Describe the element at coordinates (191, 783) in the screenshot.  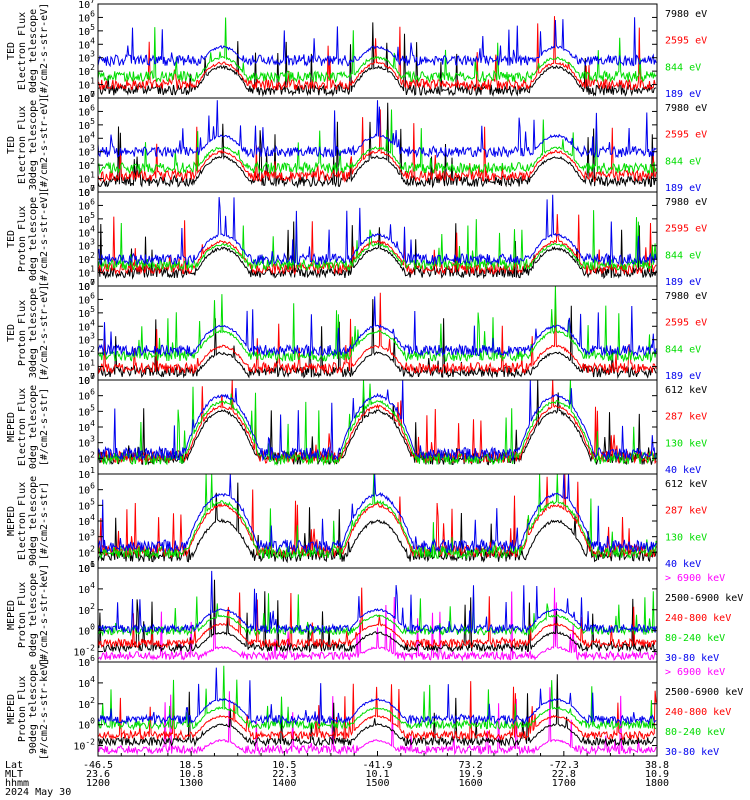
I see `x-tick-label: 1300` at that location.